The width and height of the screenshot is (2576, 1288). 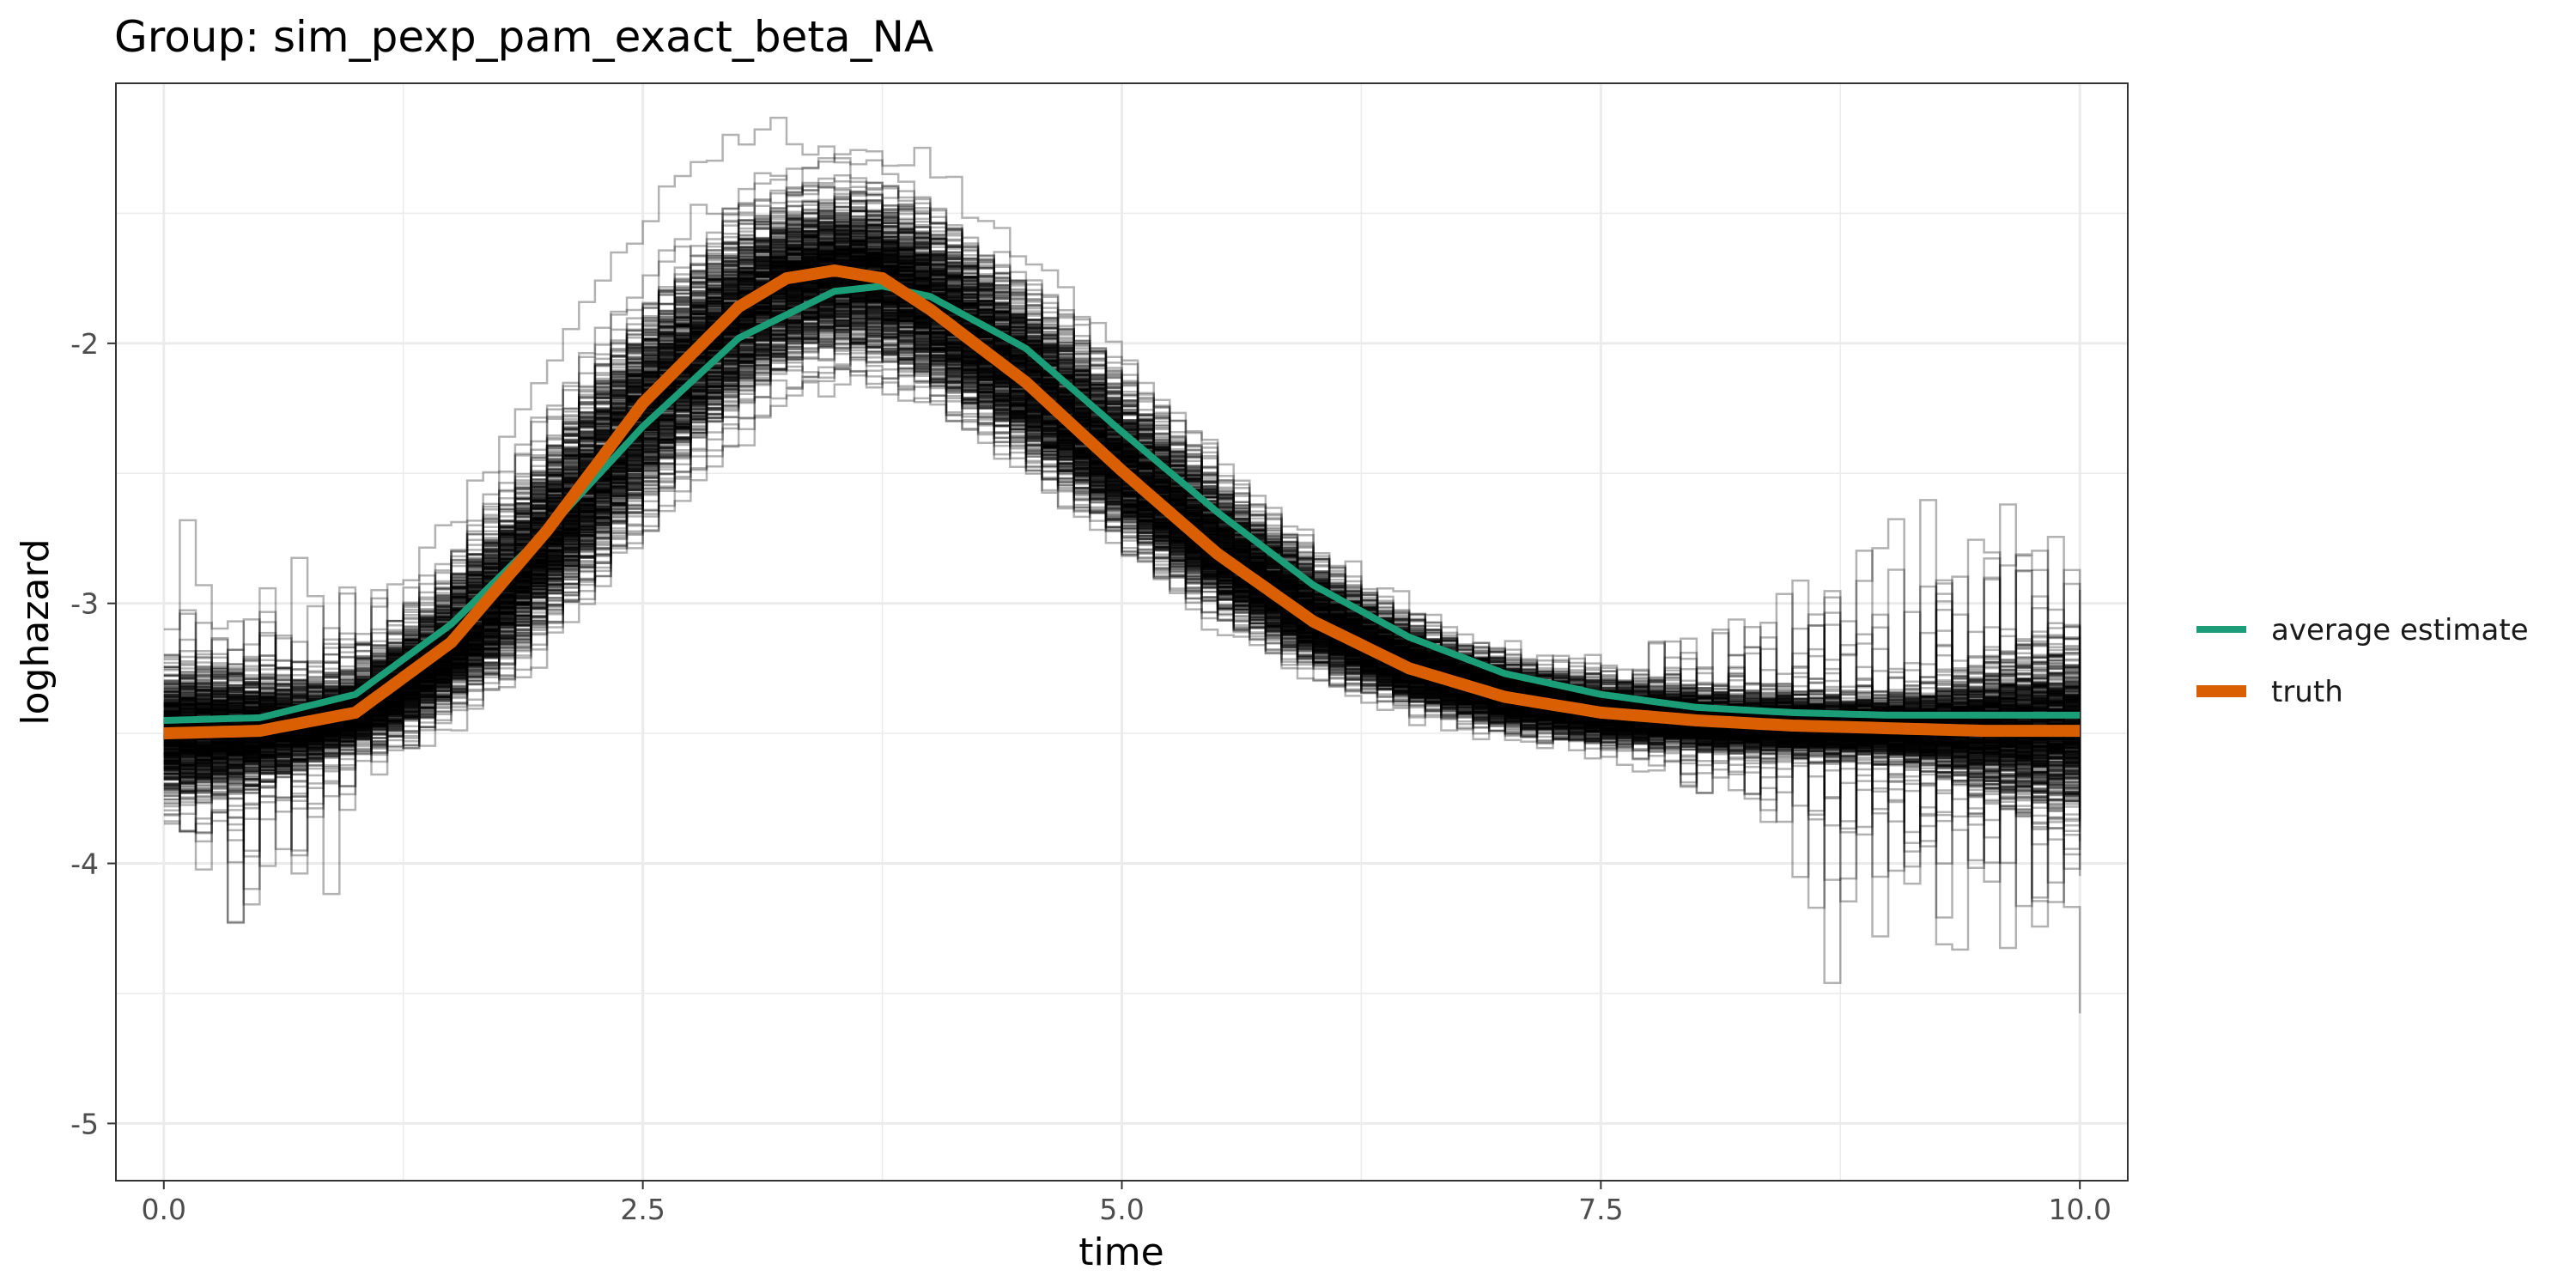 I want to click on x-tick-label: 10.0, so click(x=2079, y=1210).